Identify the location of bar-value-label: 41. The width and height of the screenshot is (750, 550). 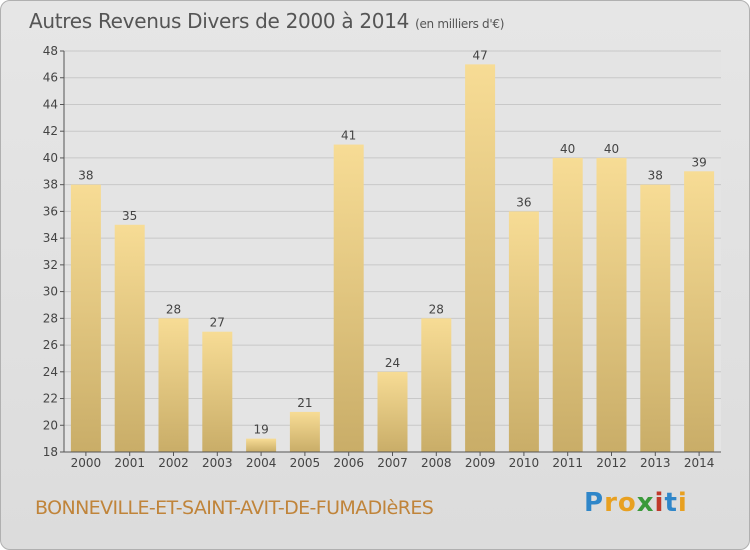
(348, 136).